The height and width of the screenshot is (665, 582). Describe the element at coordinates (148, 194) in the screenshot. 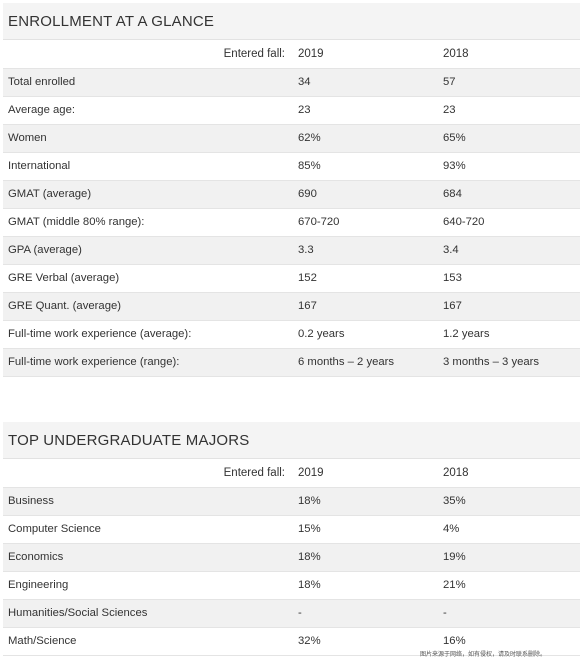

I see `row-label: GMAT (average)` at that location.